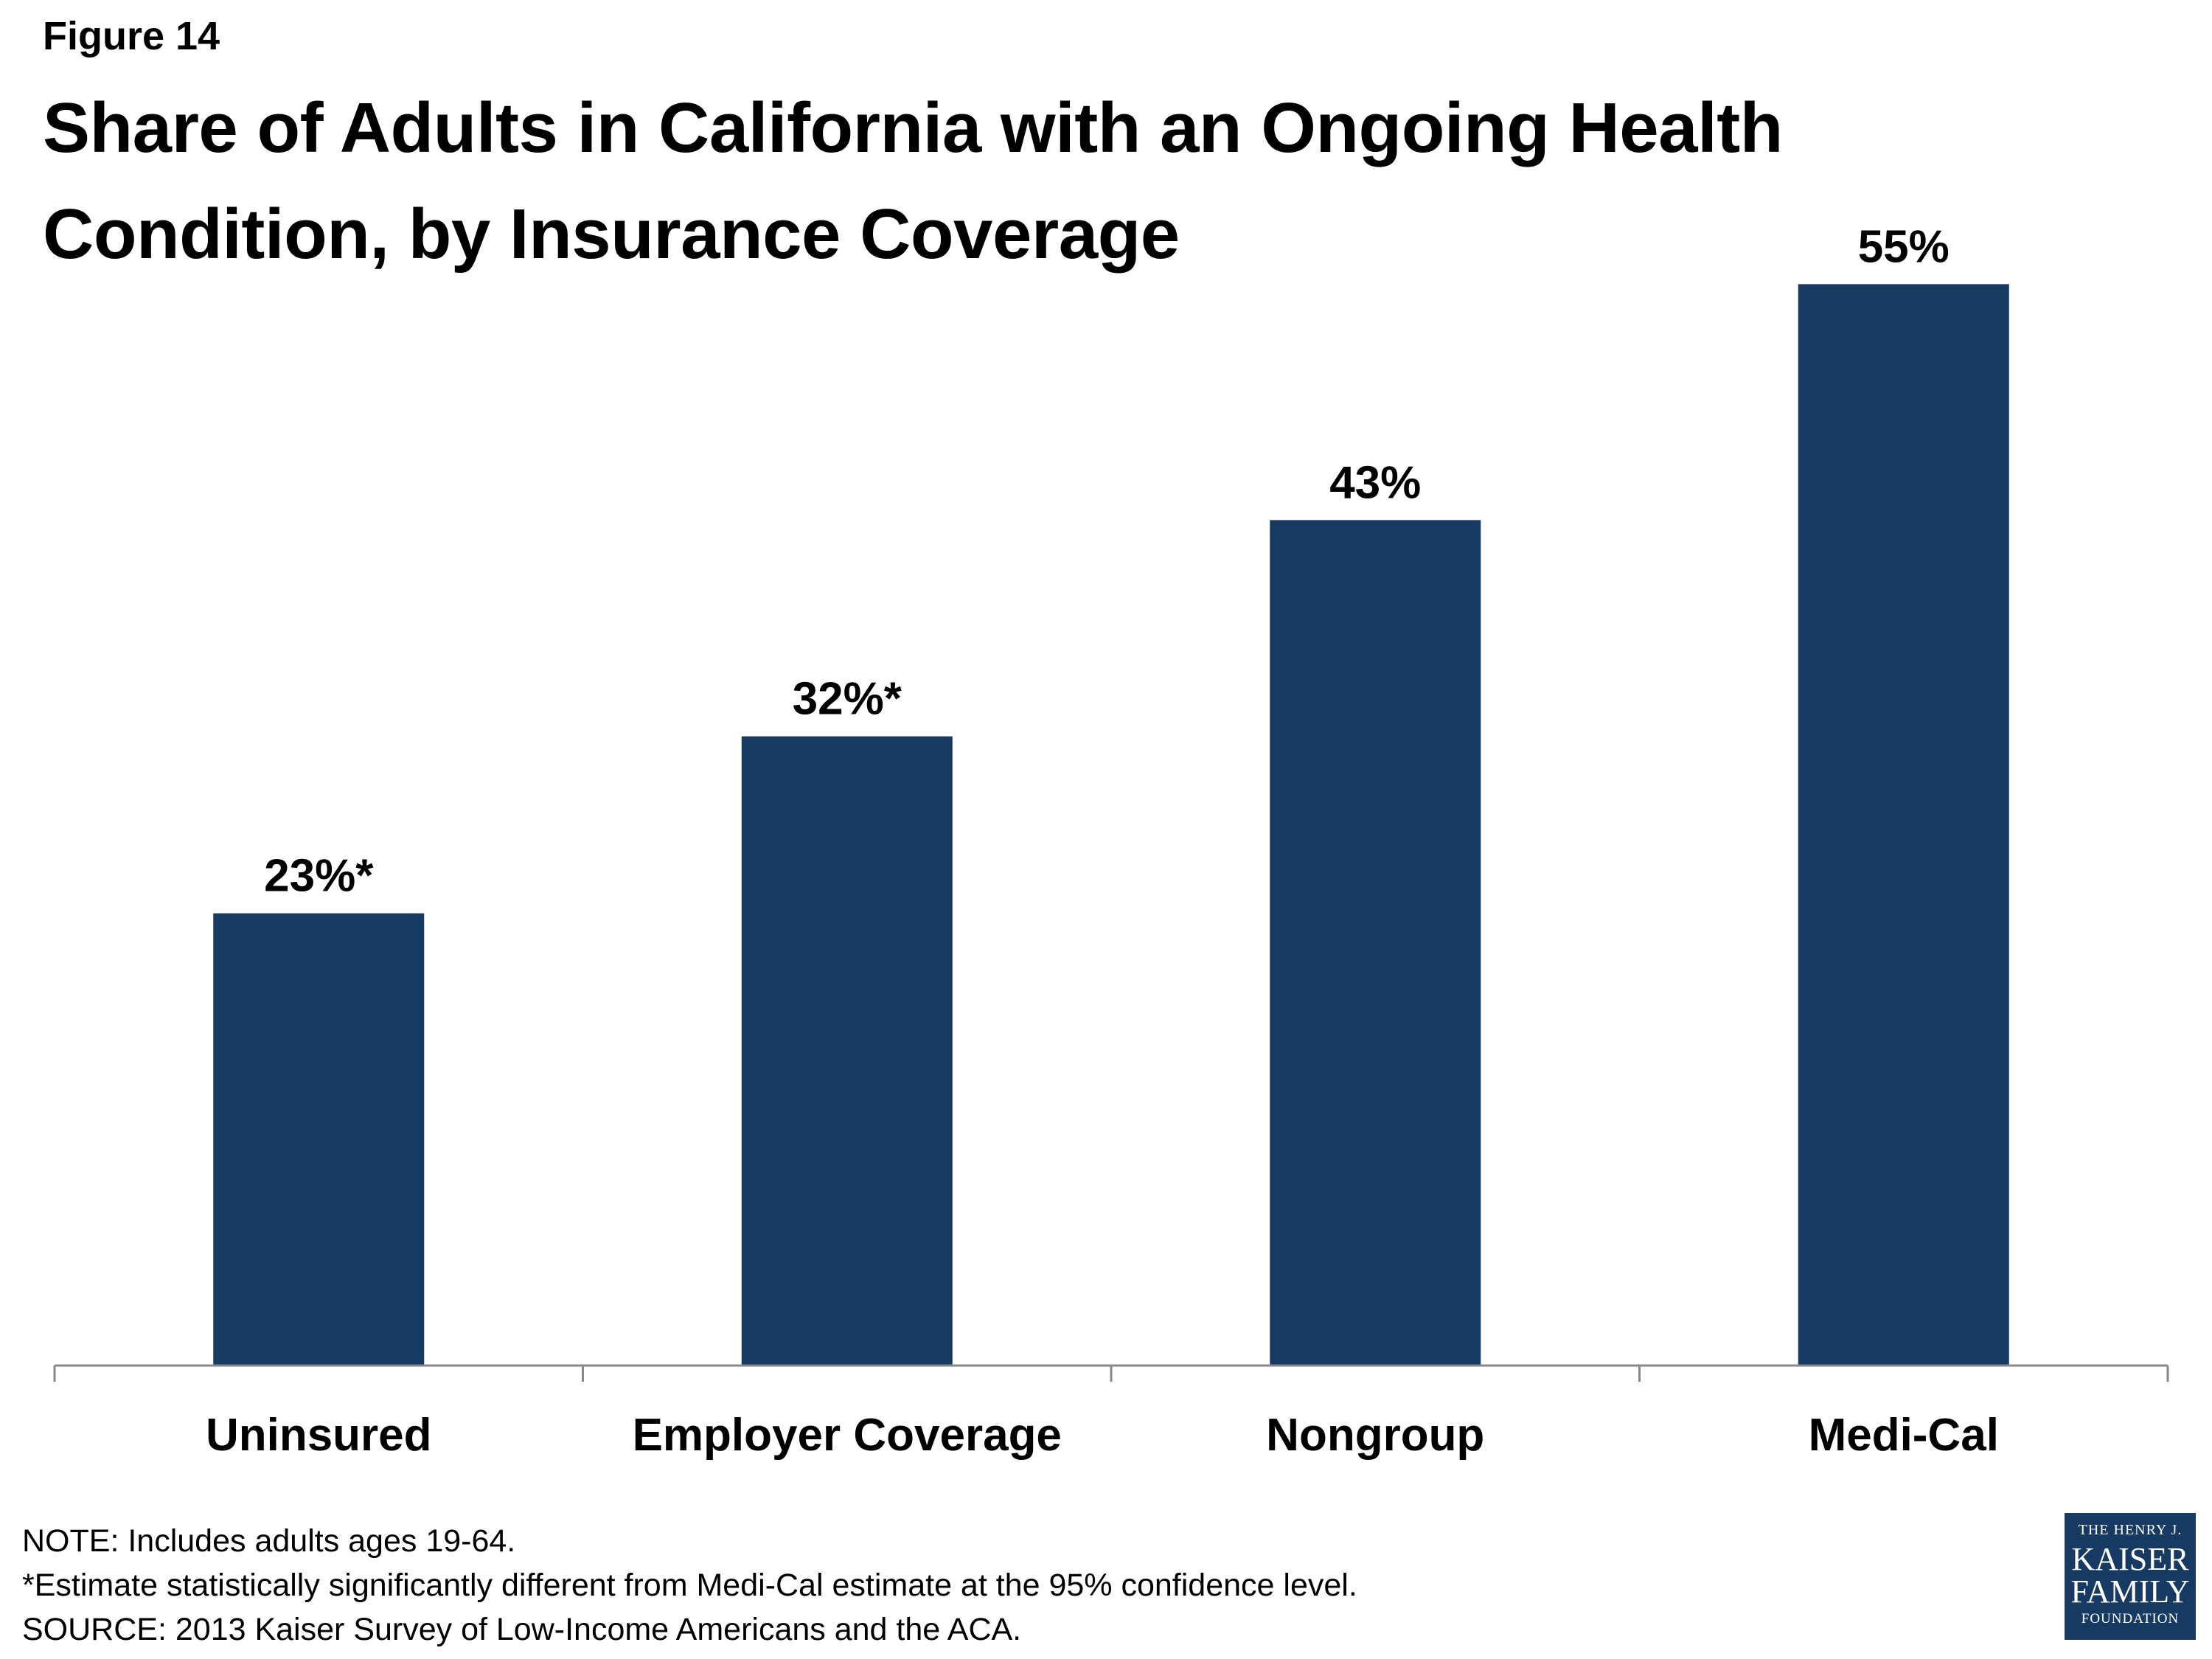 Image resolution: width=2212 pixels, height=1659 pixels. I want to click on x-tick-label: Medi-Cal, so click(1904, 1435).